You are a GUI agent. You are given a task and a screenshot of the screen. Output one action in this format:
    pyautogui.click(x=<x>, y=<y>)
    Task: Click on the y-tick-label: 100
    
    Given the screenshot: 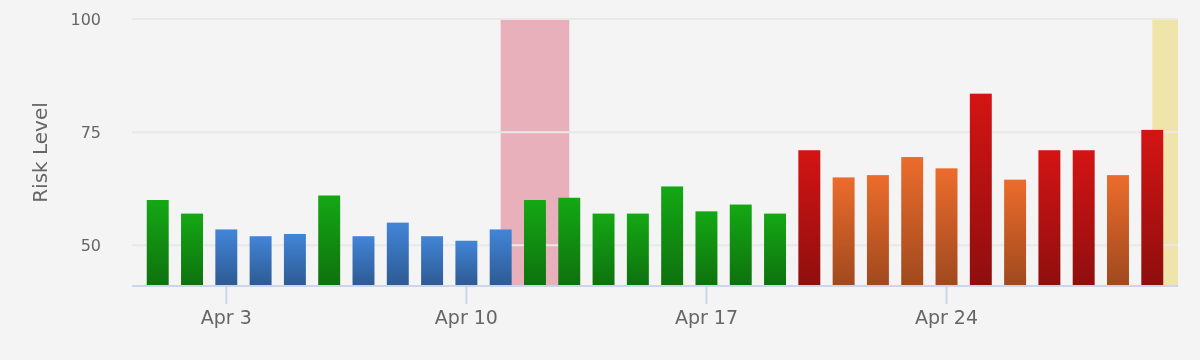 What is the action you would take?
    pyautogui.click(x=85, y=19)
    